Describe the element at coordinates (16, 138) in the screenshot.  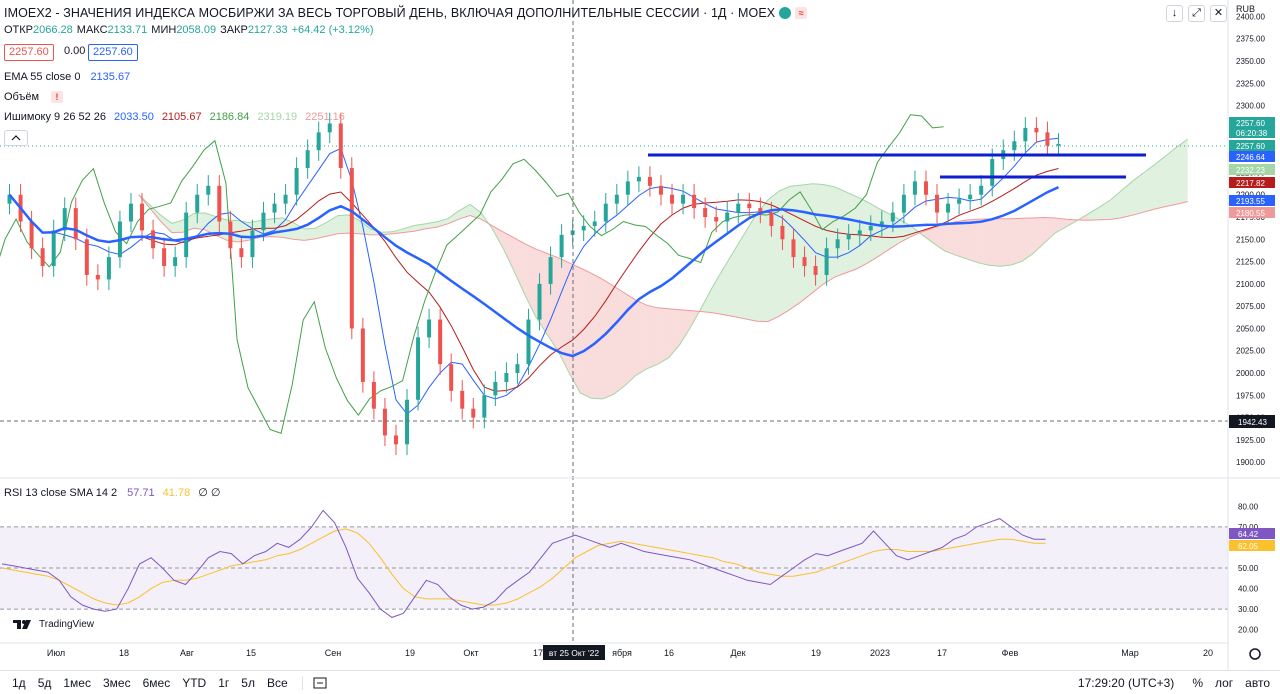
I see `collapse-legend-button` at that location.